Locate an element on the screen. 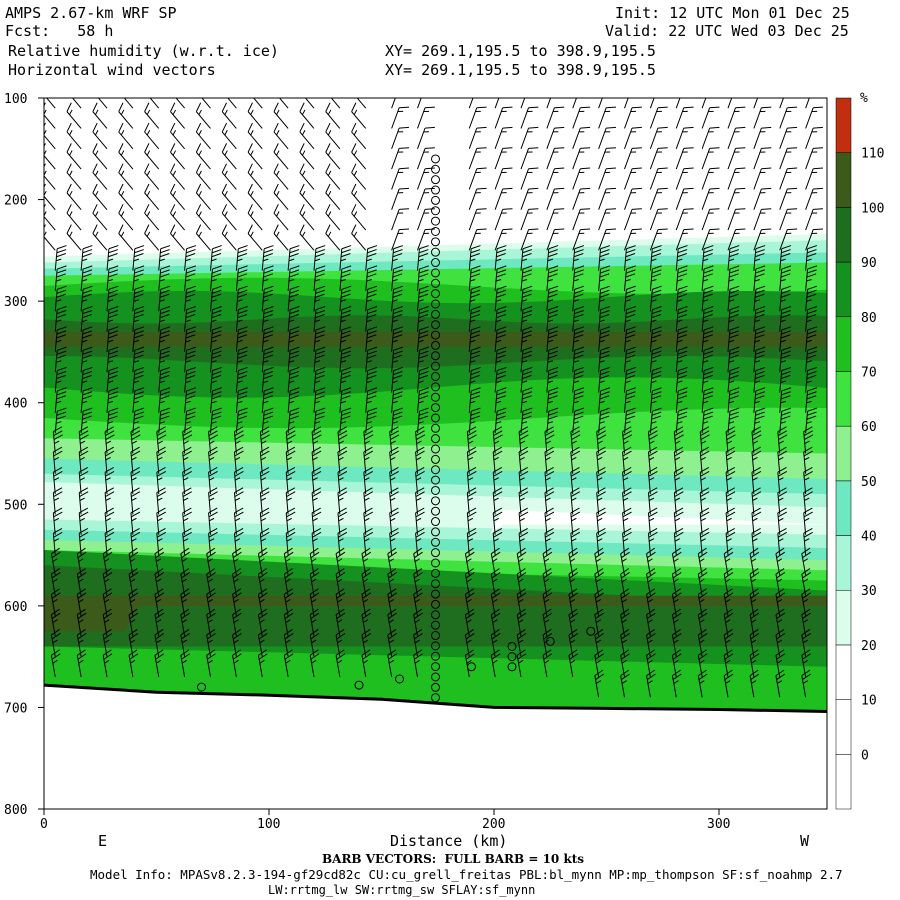 Image resolution: width=900 pixels, height=900 pixels. colorbar-label: 50 is located at coordinates (869, 482).